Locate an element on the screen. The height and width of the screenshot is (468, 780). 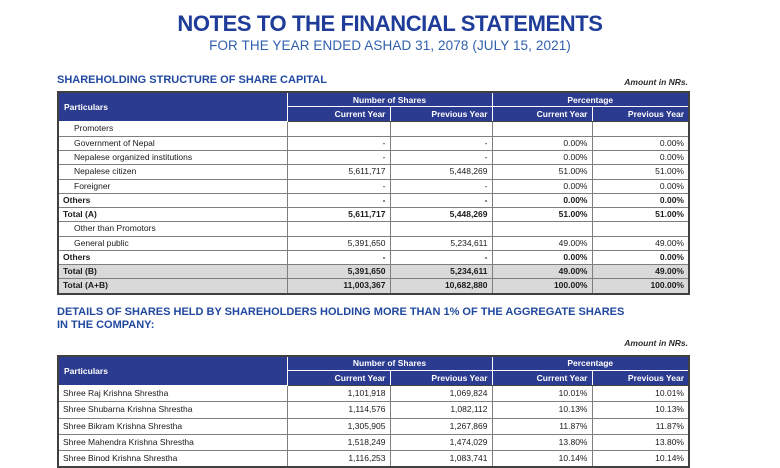
row-value: 10.13% is located at coordinates (640, 410).